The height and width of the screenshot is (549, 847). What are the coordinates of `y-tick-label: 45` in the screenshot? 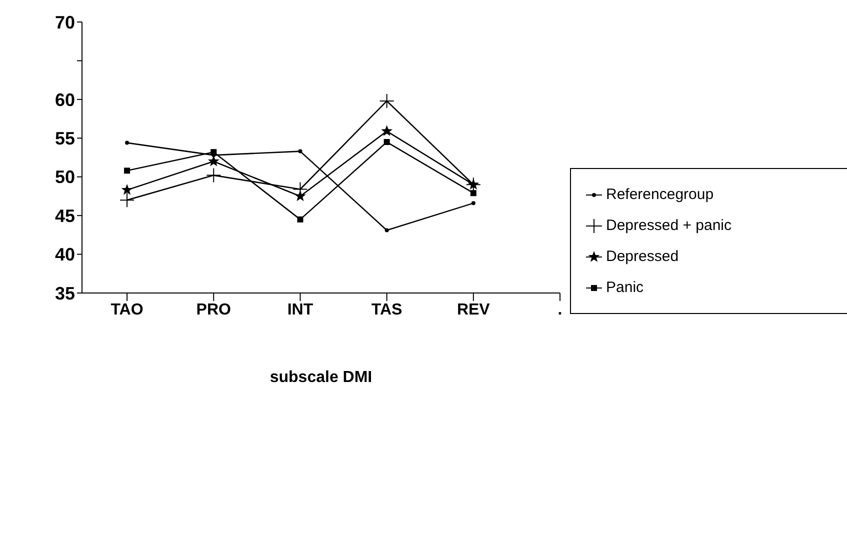 It's located at (64, 216).